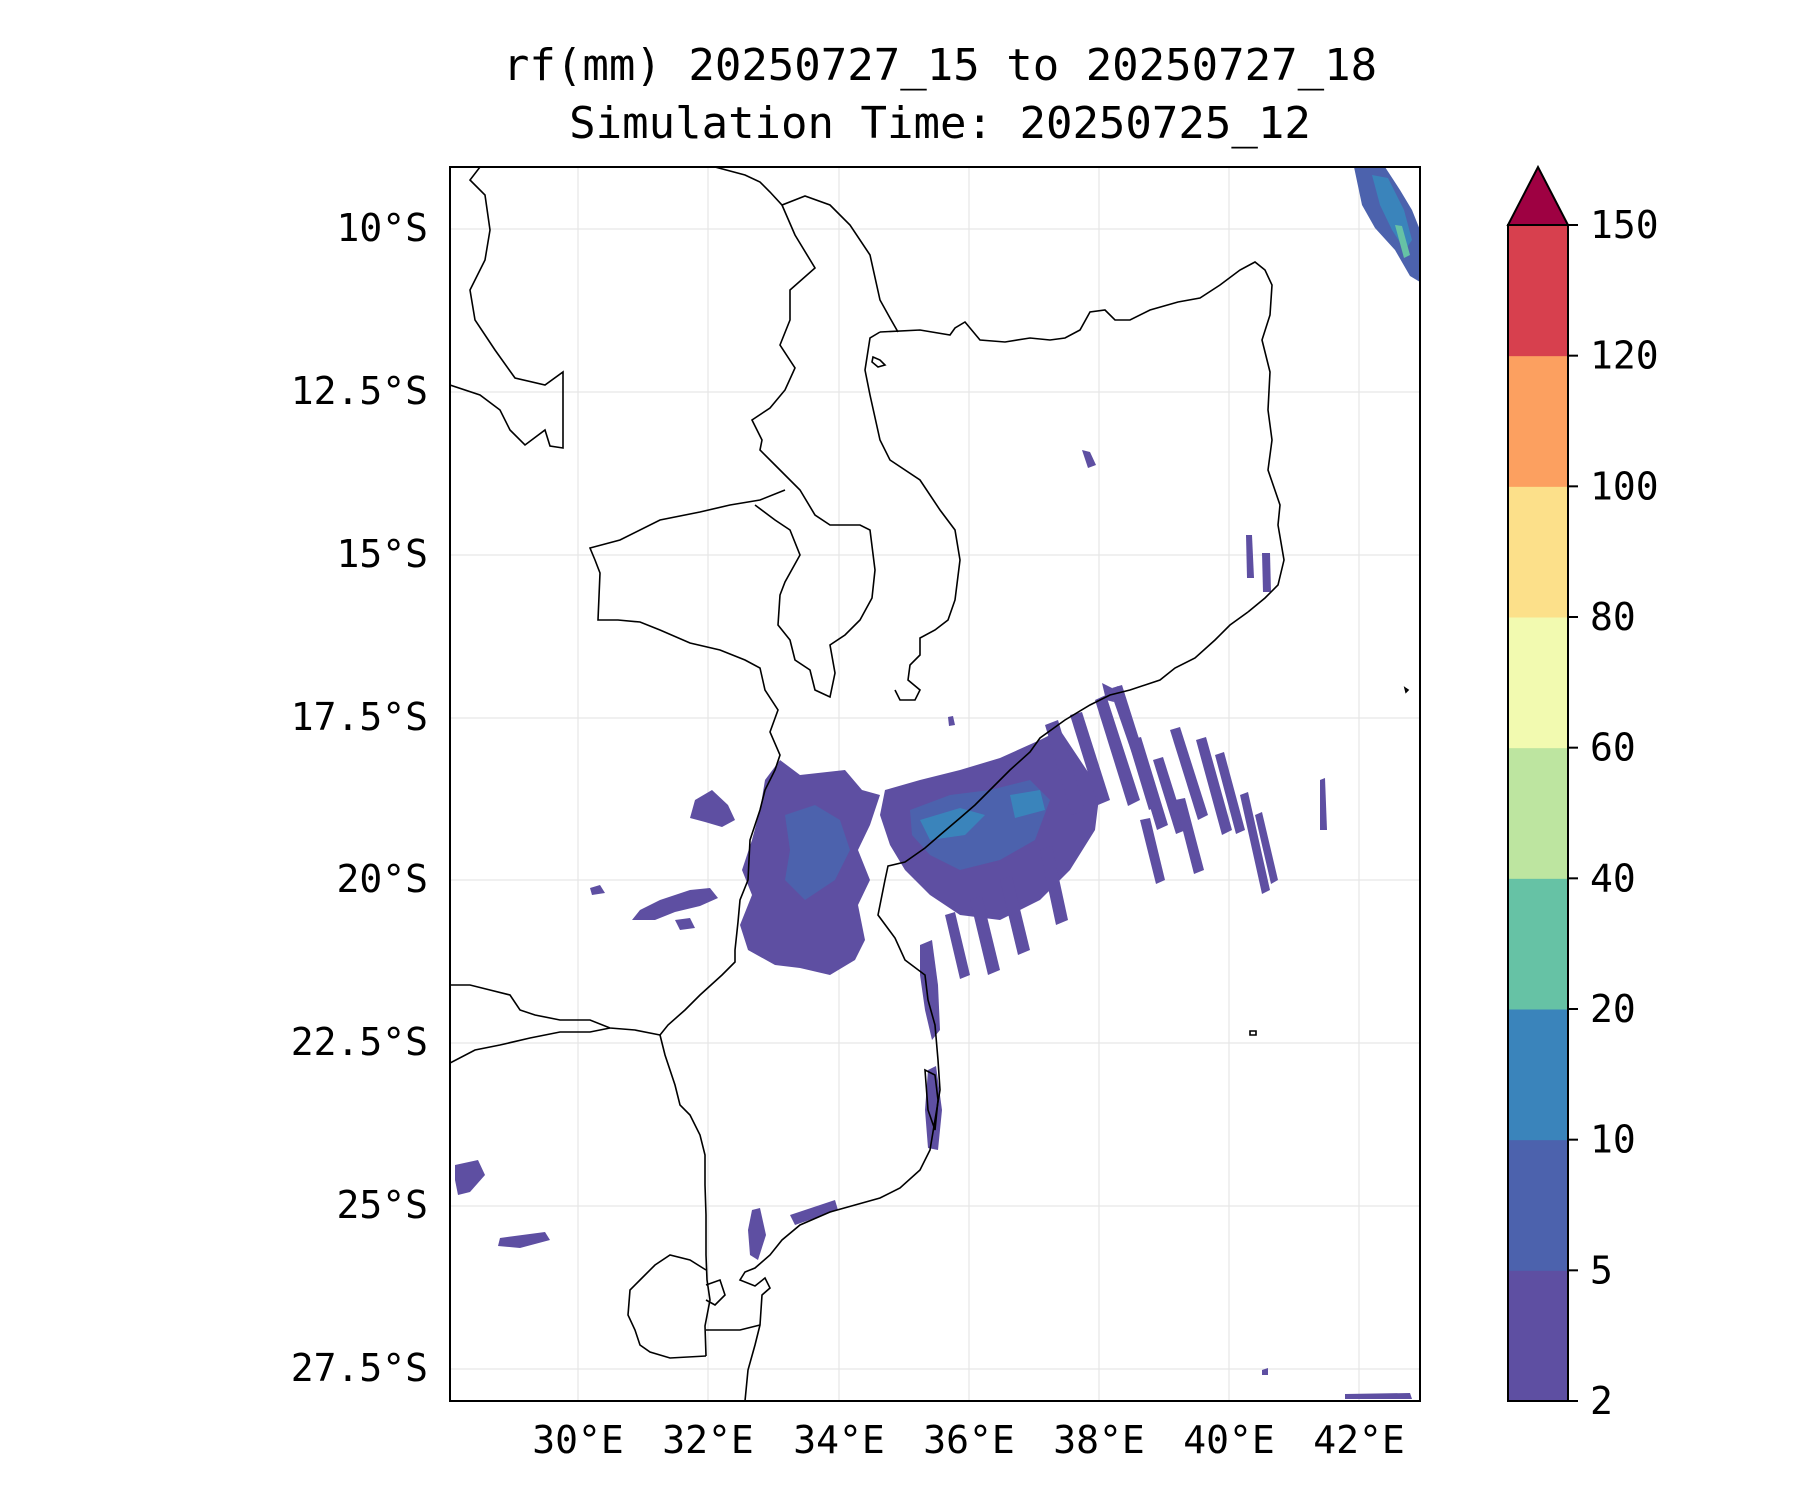 Image resolution: width=1800 pixels, height=1500 pixels. I want to click on border-zambia-mozambique, so click(687, 650).